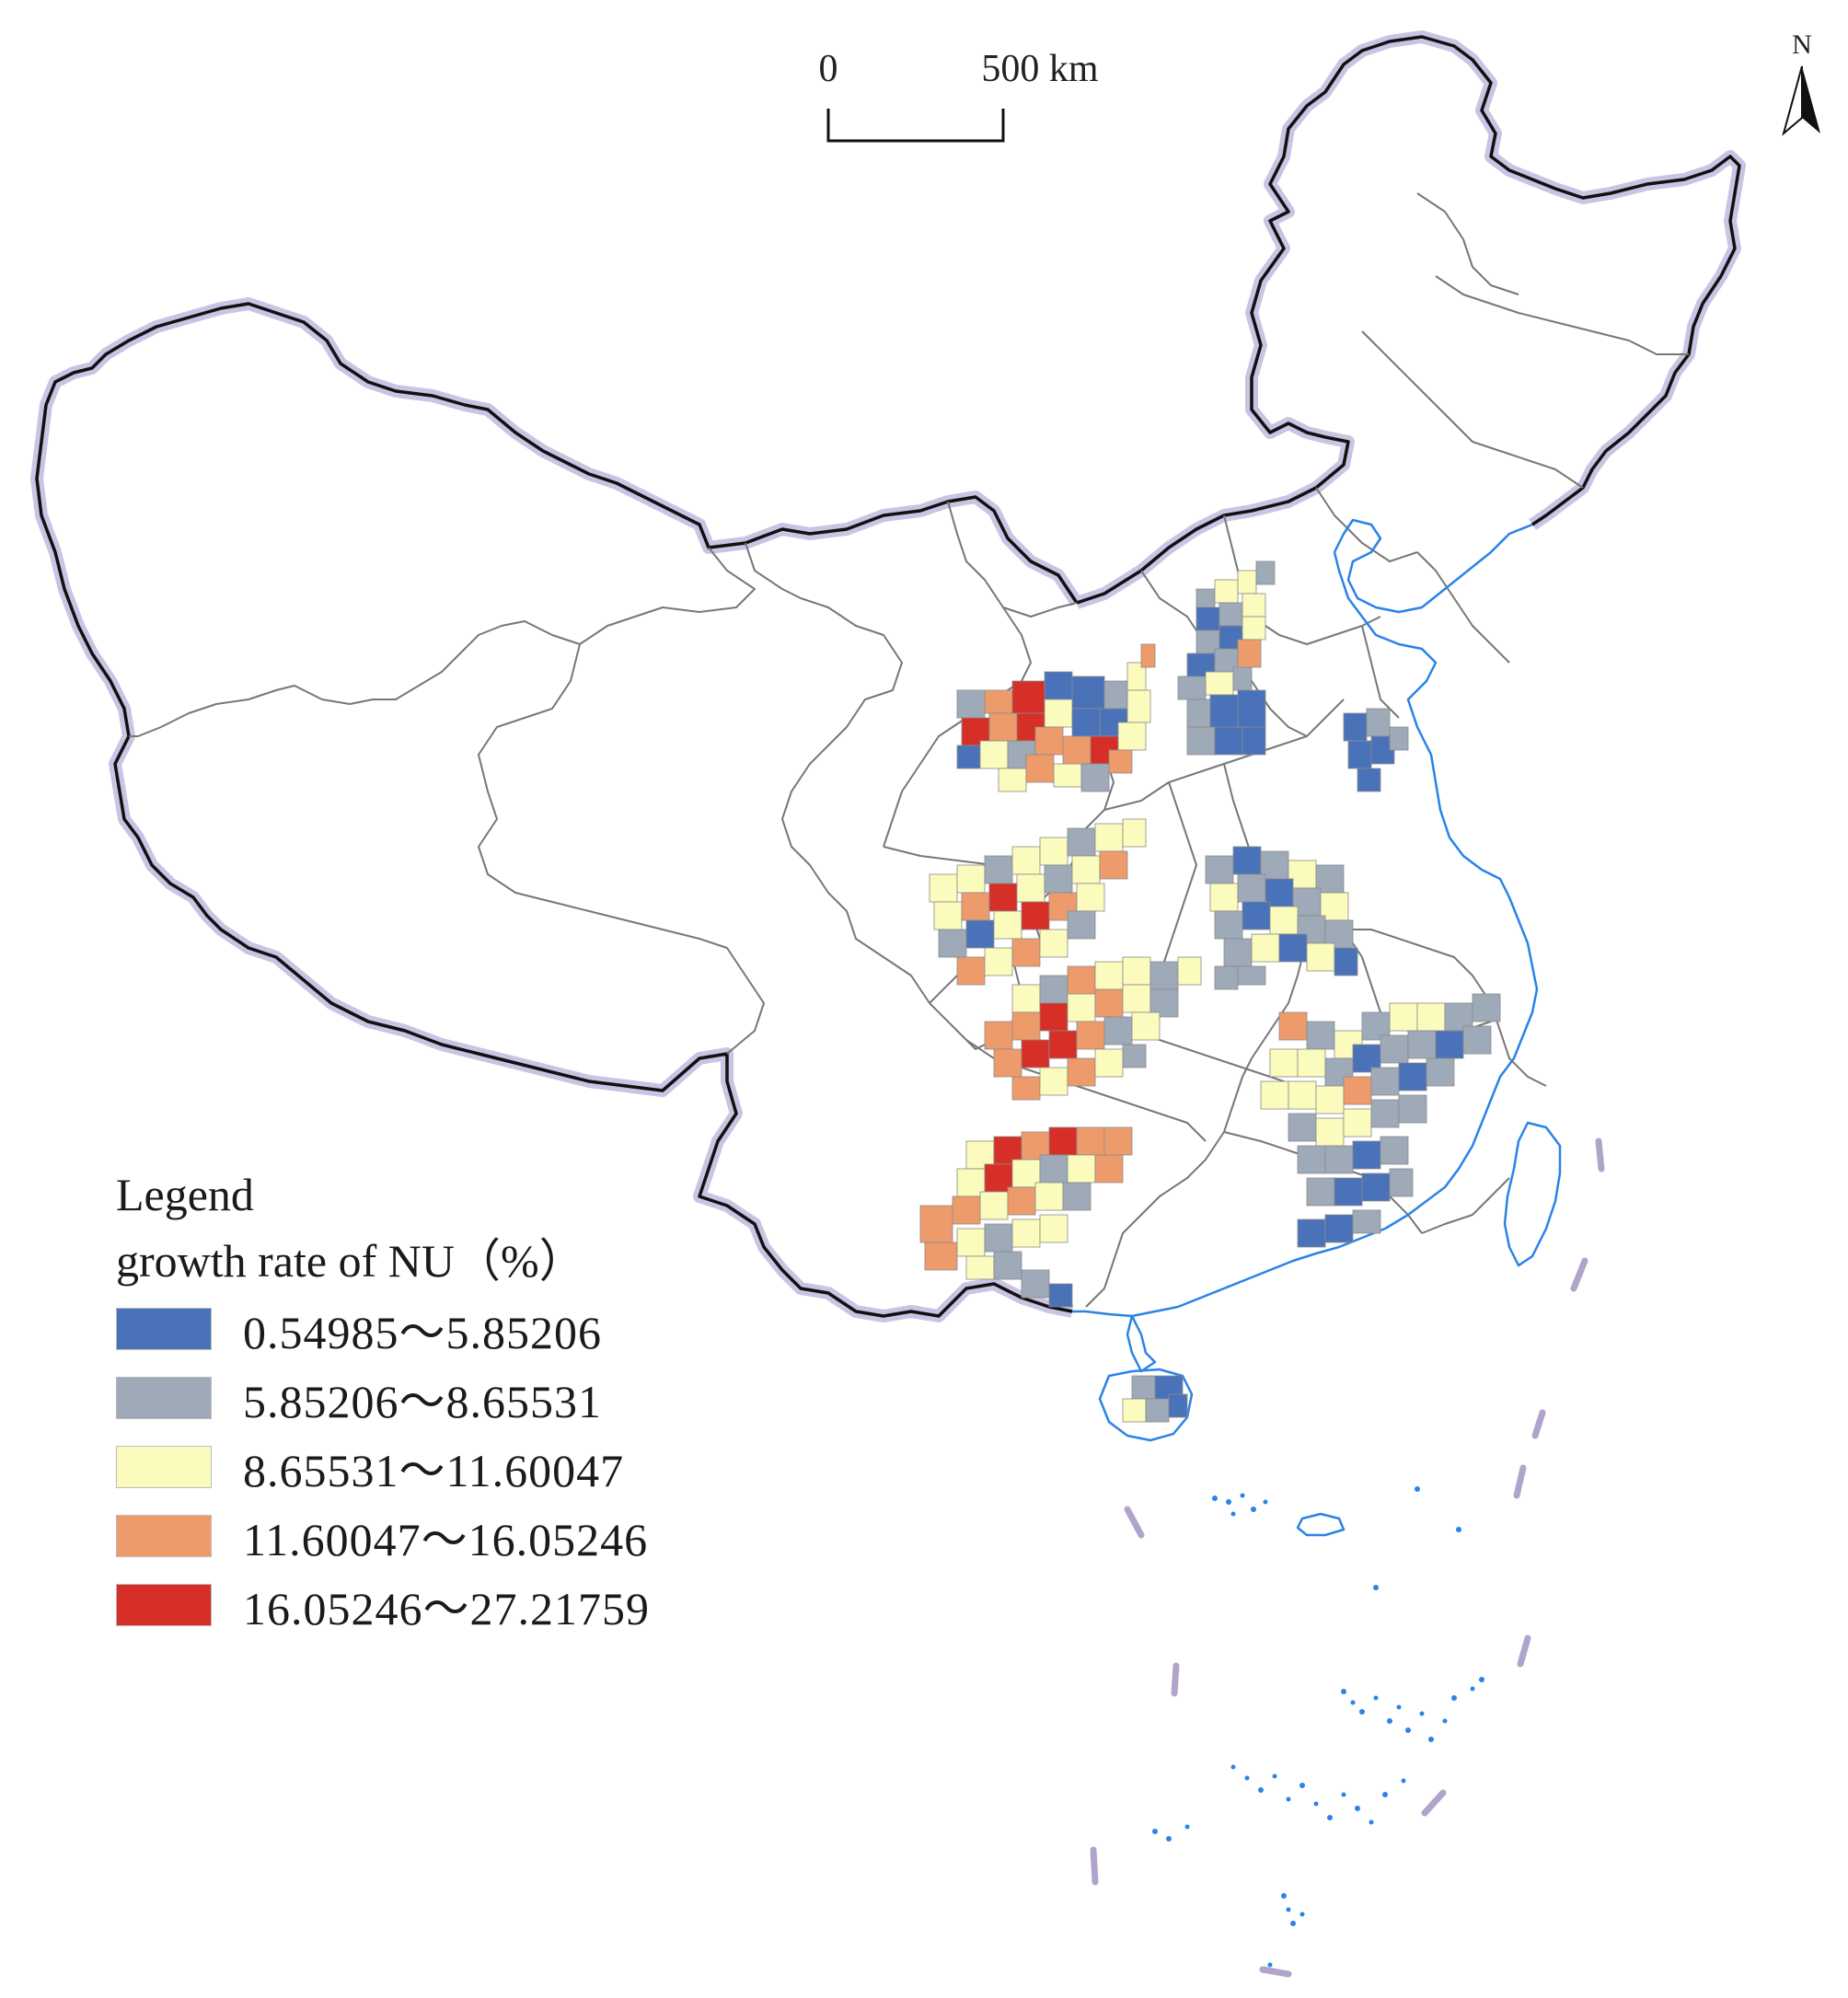  Describe the element at coordinates (1318, 1727) in the screenshot. I see `south-sea-islands` at that location.